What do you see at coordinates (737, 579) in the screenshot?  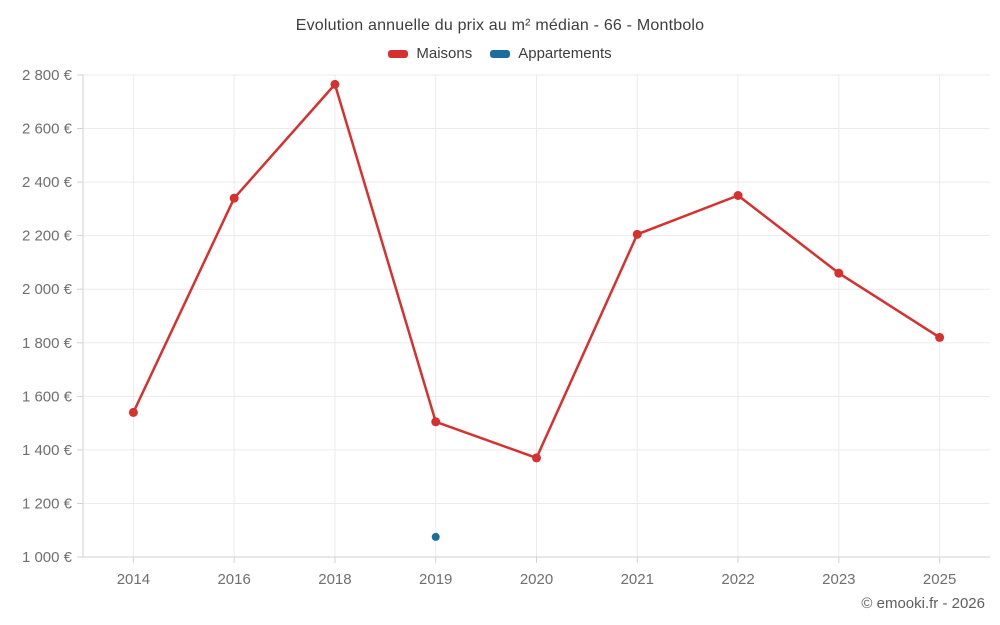 I see `x-axis-label: 2022` at bounding box center [737, 579].